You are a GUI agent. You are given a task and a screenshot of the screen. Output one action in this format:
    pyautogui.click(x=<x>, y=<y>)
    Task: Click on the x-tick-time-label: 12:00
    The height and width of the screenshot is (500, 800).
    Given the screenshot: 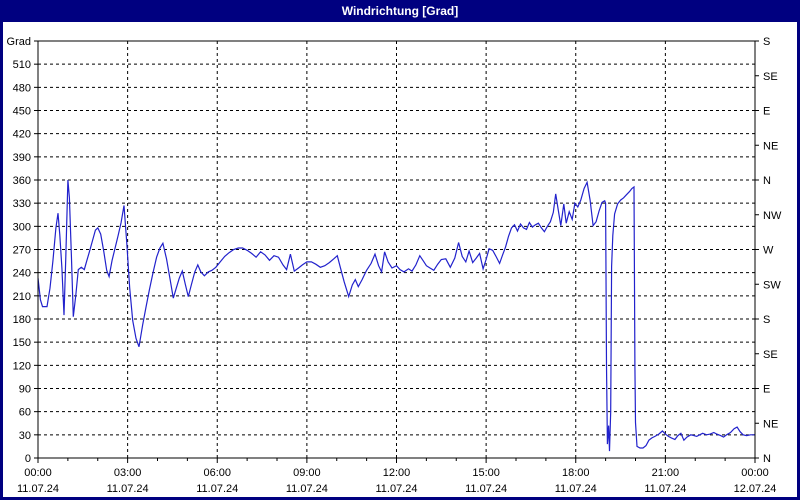 What is the action you would take?
    pyautogui.click(x=397, y=473)
    